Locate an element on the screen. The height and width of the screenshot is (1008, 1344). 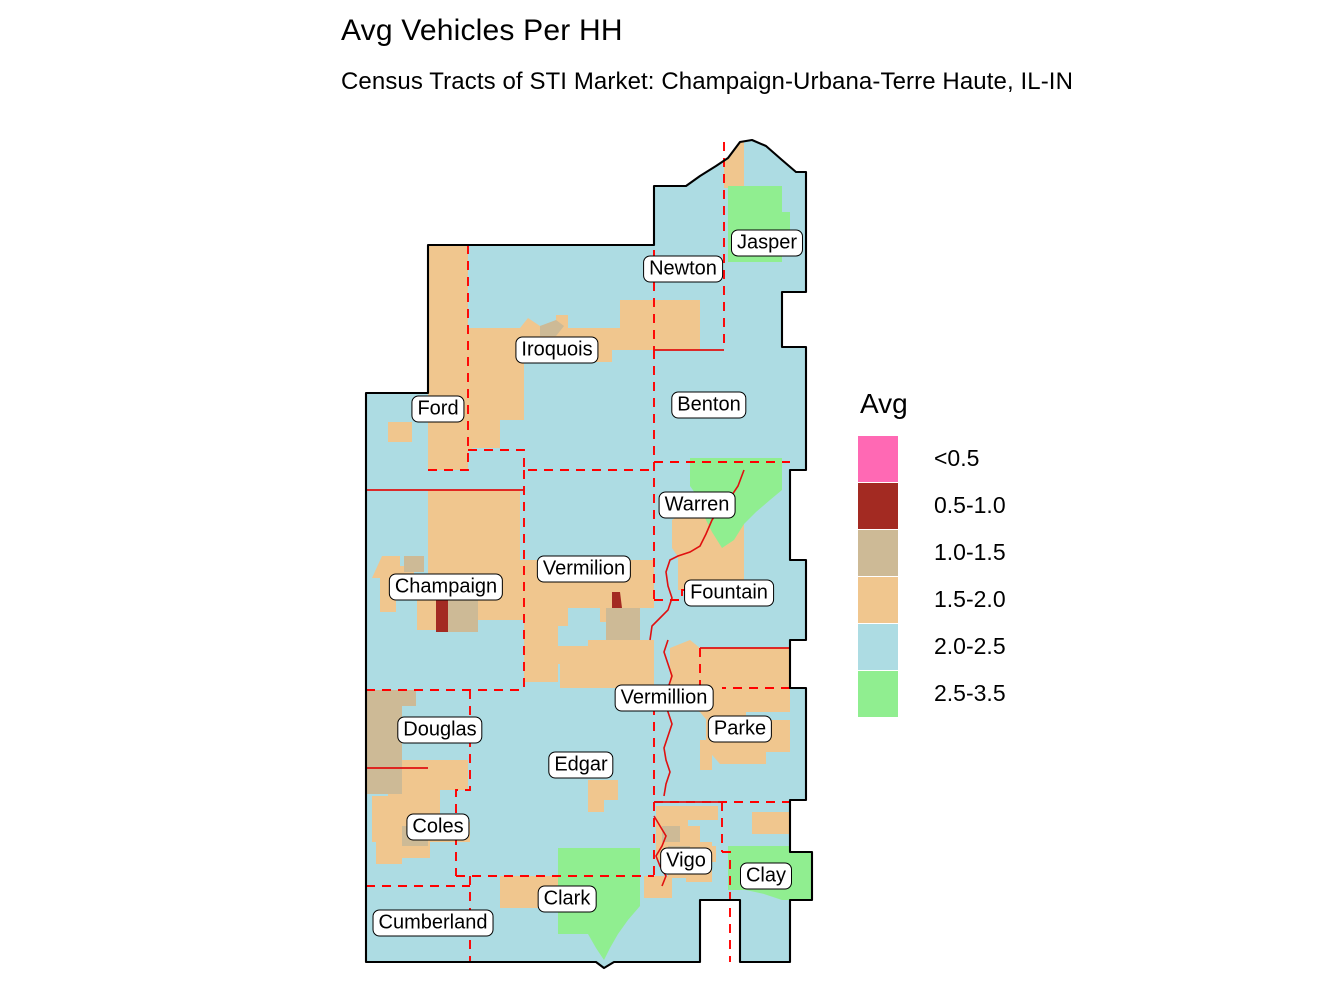
legend-label: <0.5 is located at coordinates (957, 458).